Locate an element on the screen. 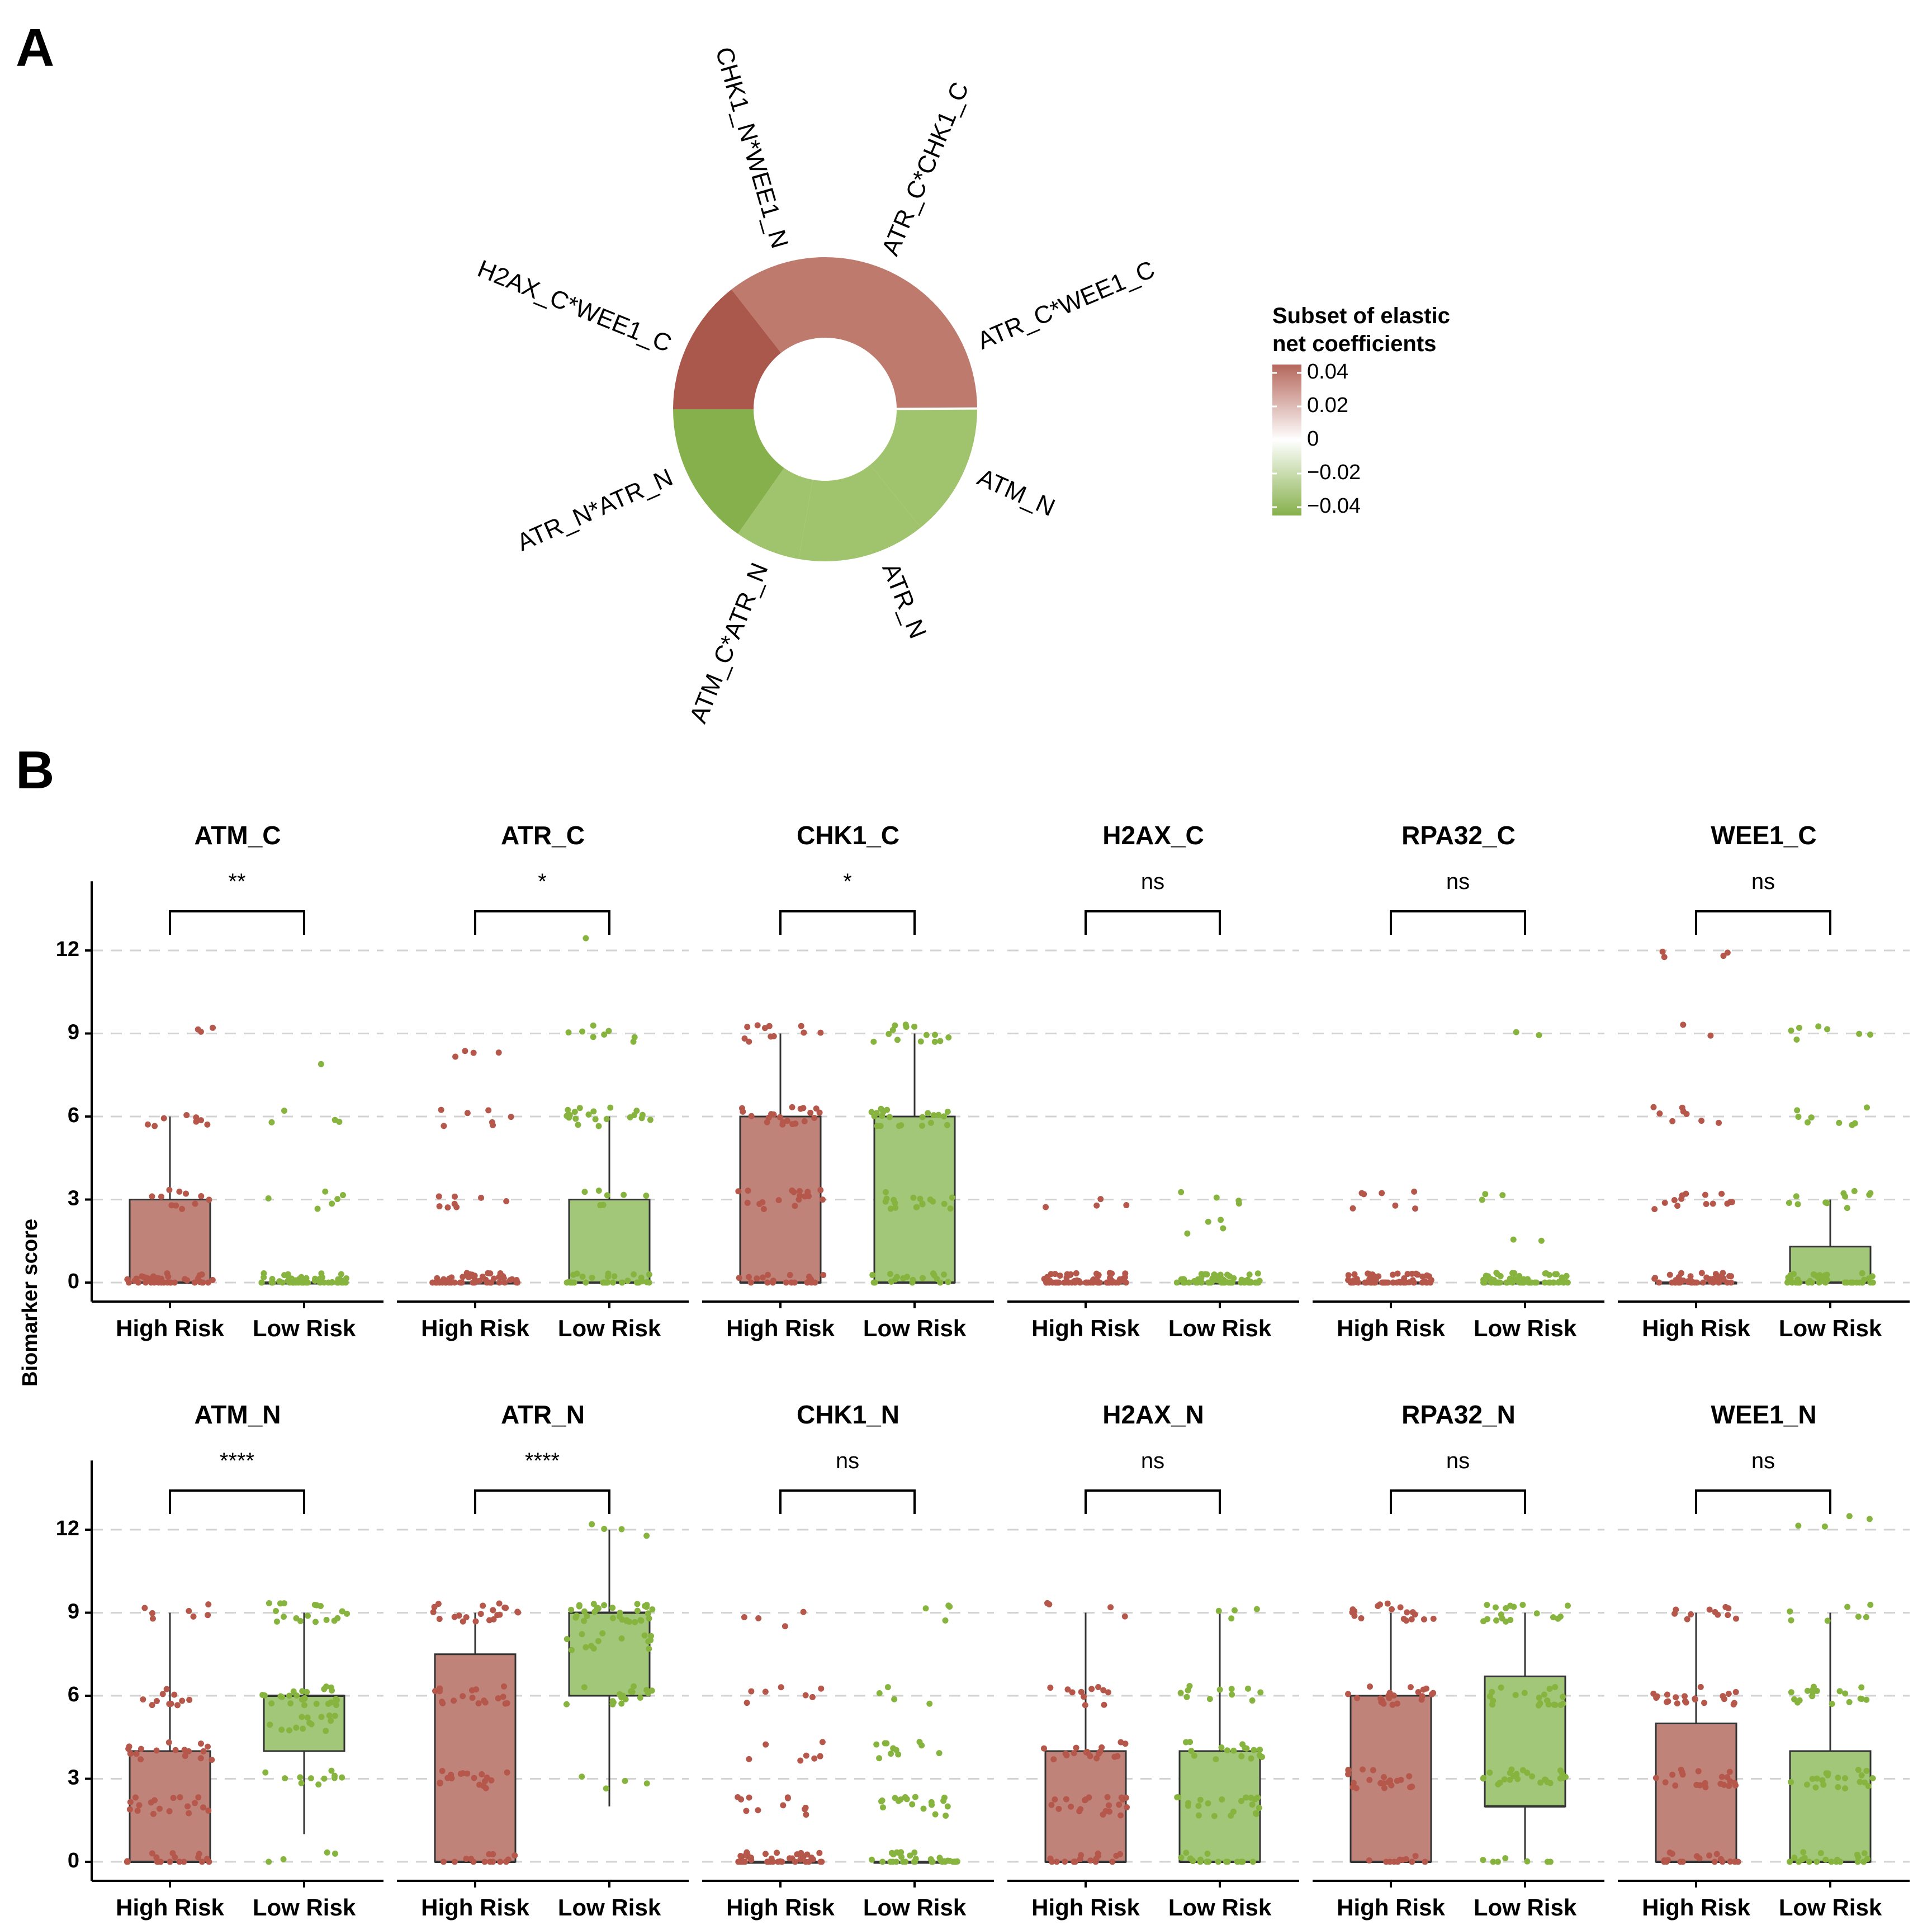 The image size is (1932, 1930). facet-title: RPA32_C is located at coordinates (1459, 835).